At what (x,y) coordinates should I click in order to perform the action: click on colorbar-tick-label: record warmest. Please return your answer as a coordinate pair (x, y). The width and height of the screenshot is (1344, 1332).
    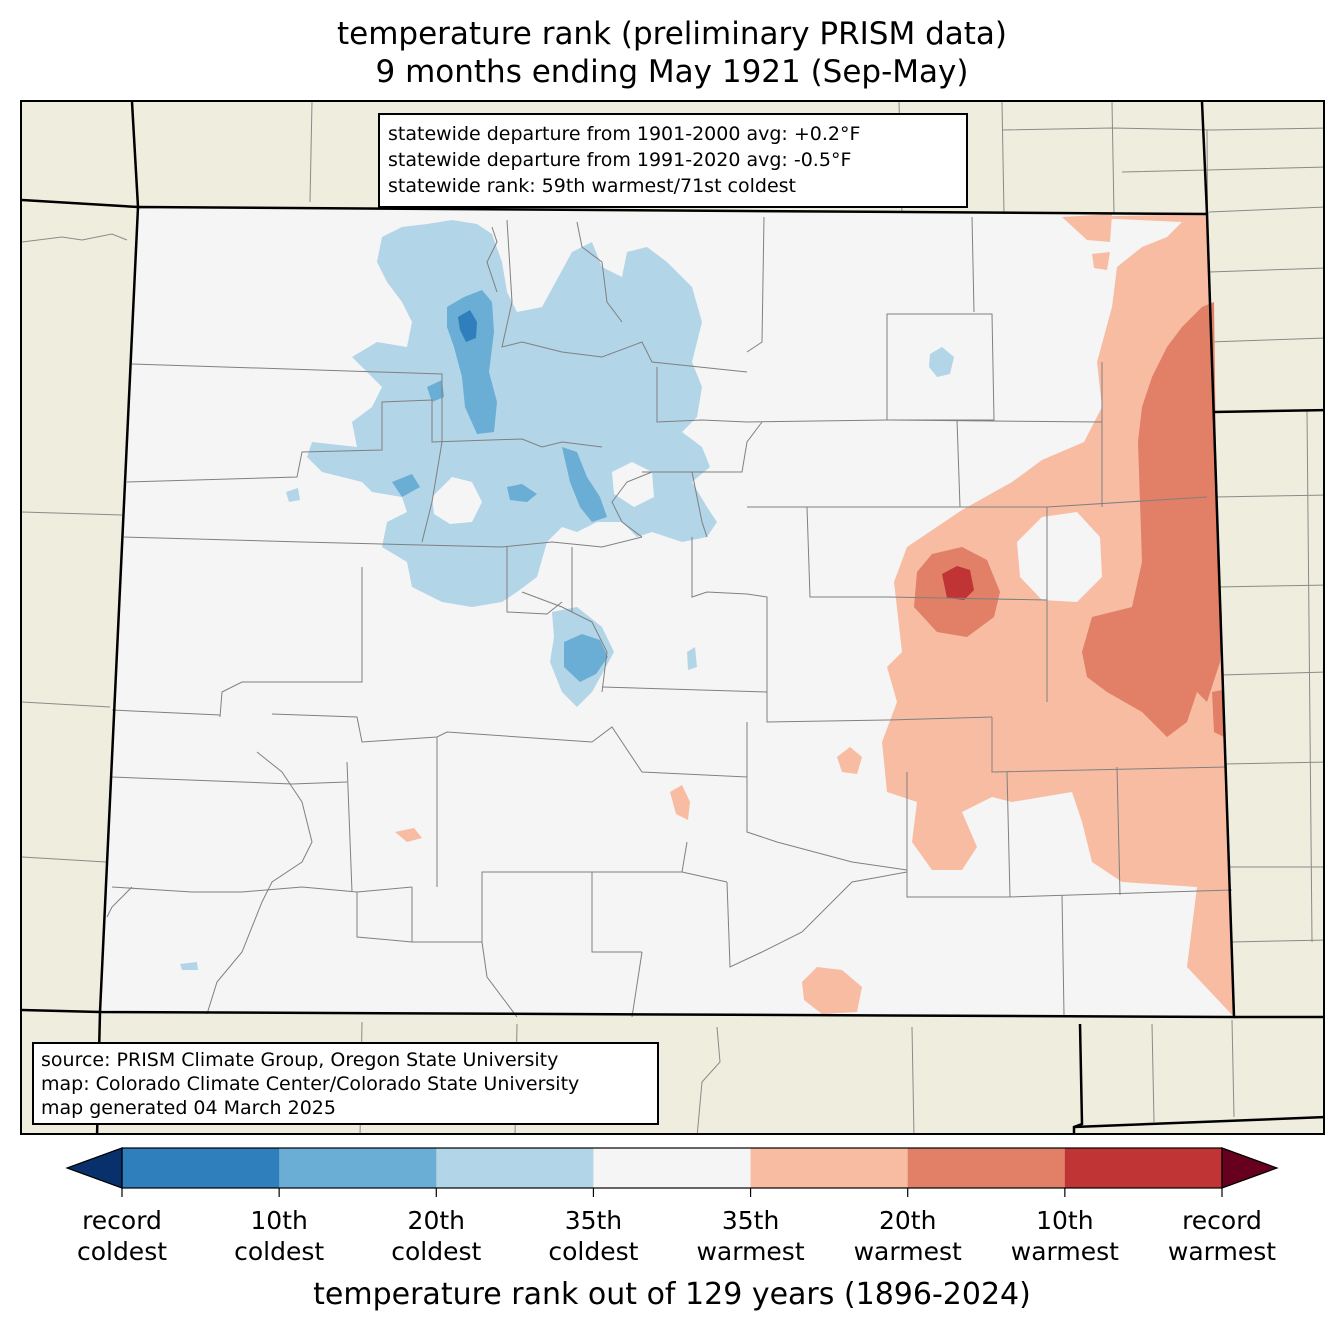
    Looking at the image, I should click on (1222, 1236).